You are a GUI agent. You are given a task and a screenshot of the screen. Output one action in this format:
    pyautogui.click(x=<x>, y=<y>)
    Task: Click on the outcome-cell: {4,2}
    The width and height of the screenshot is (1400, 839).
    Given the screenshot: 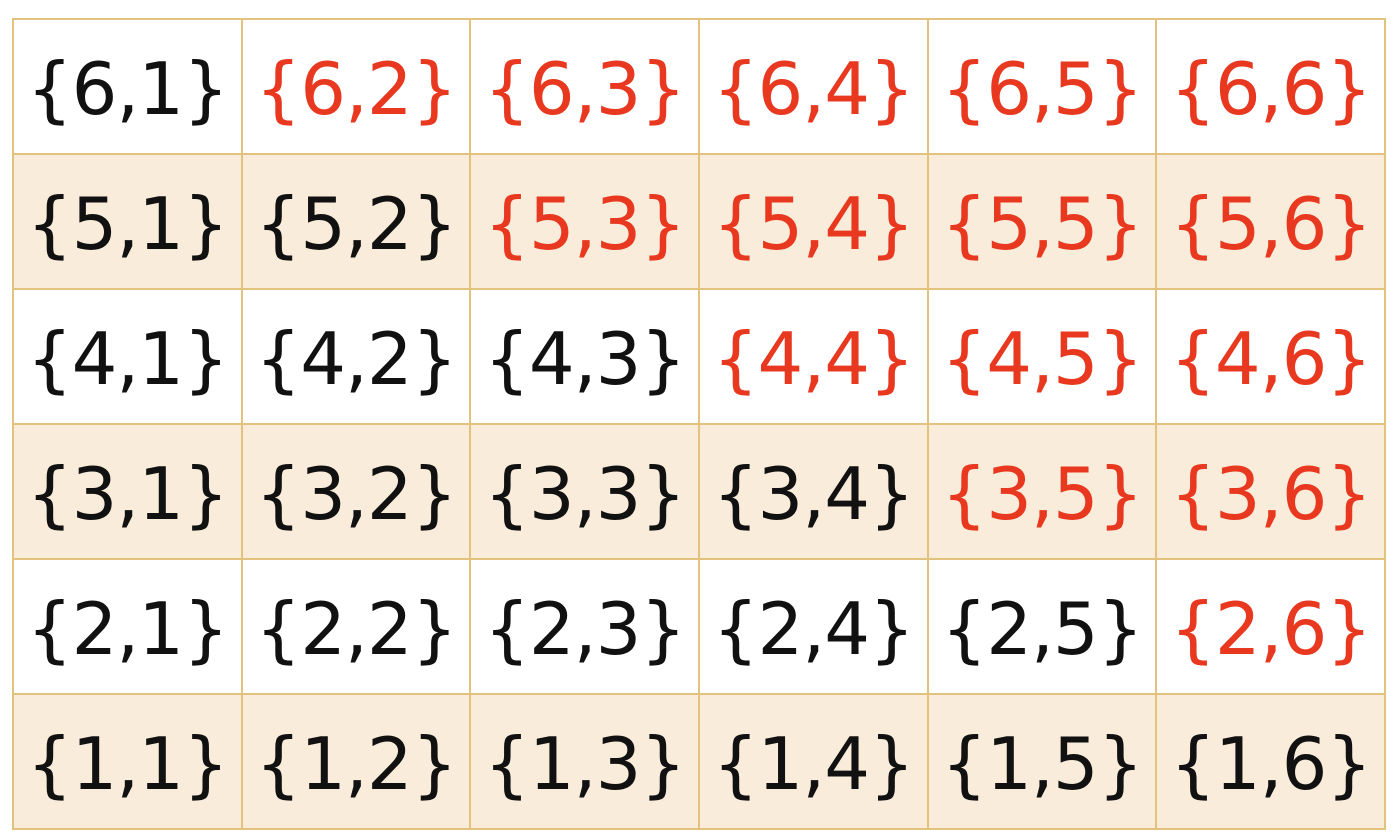 What is the action you would take?
    pyautogui.click(x=356, y=356)
    